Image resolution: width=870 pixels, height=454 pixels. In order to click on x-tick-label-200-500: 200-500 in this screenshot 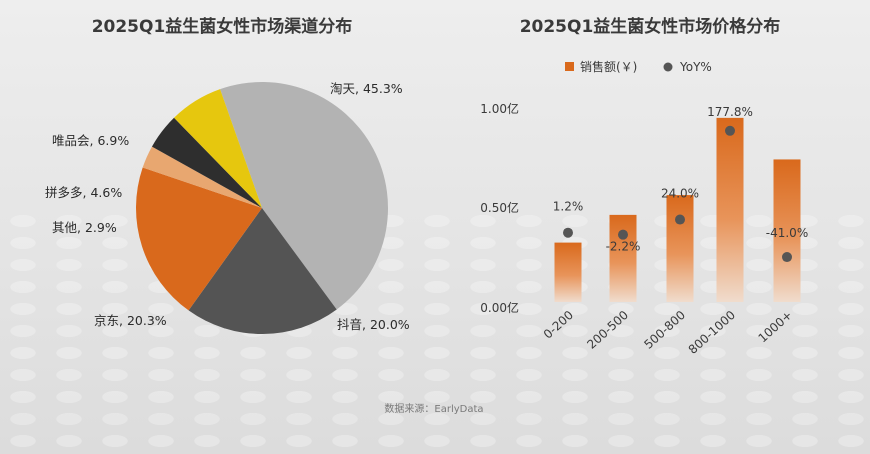, I will do `click(607, 330)`.